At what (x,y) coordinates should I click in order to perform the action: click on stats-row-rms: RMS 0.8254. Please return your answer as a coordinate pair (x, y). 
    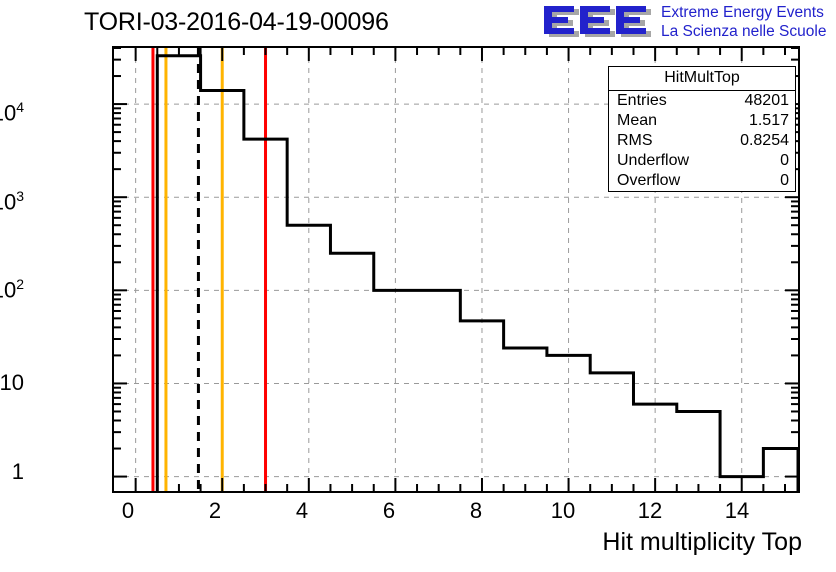
    Looking at the image, I should click on (702, 141).